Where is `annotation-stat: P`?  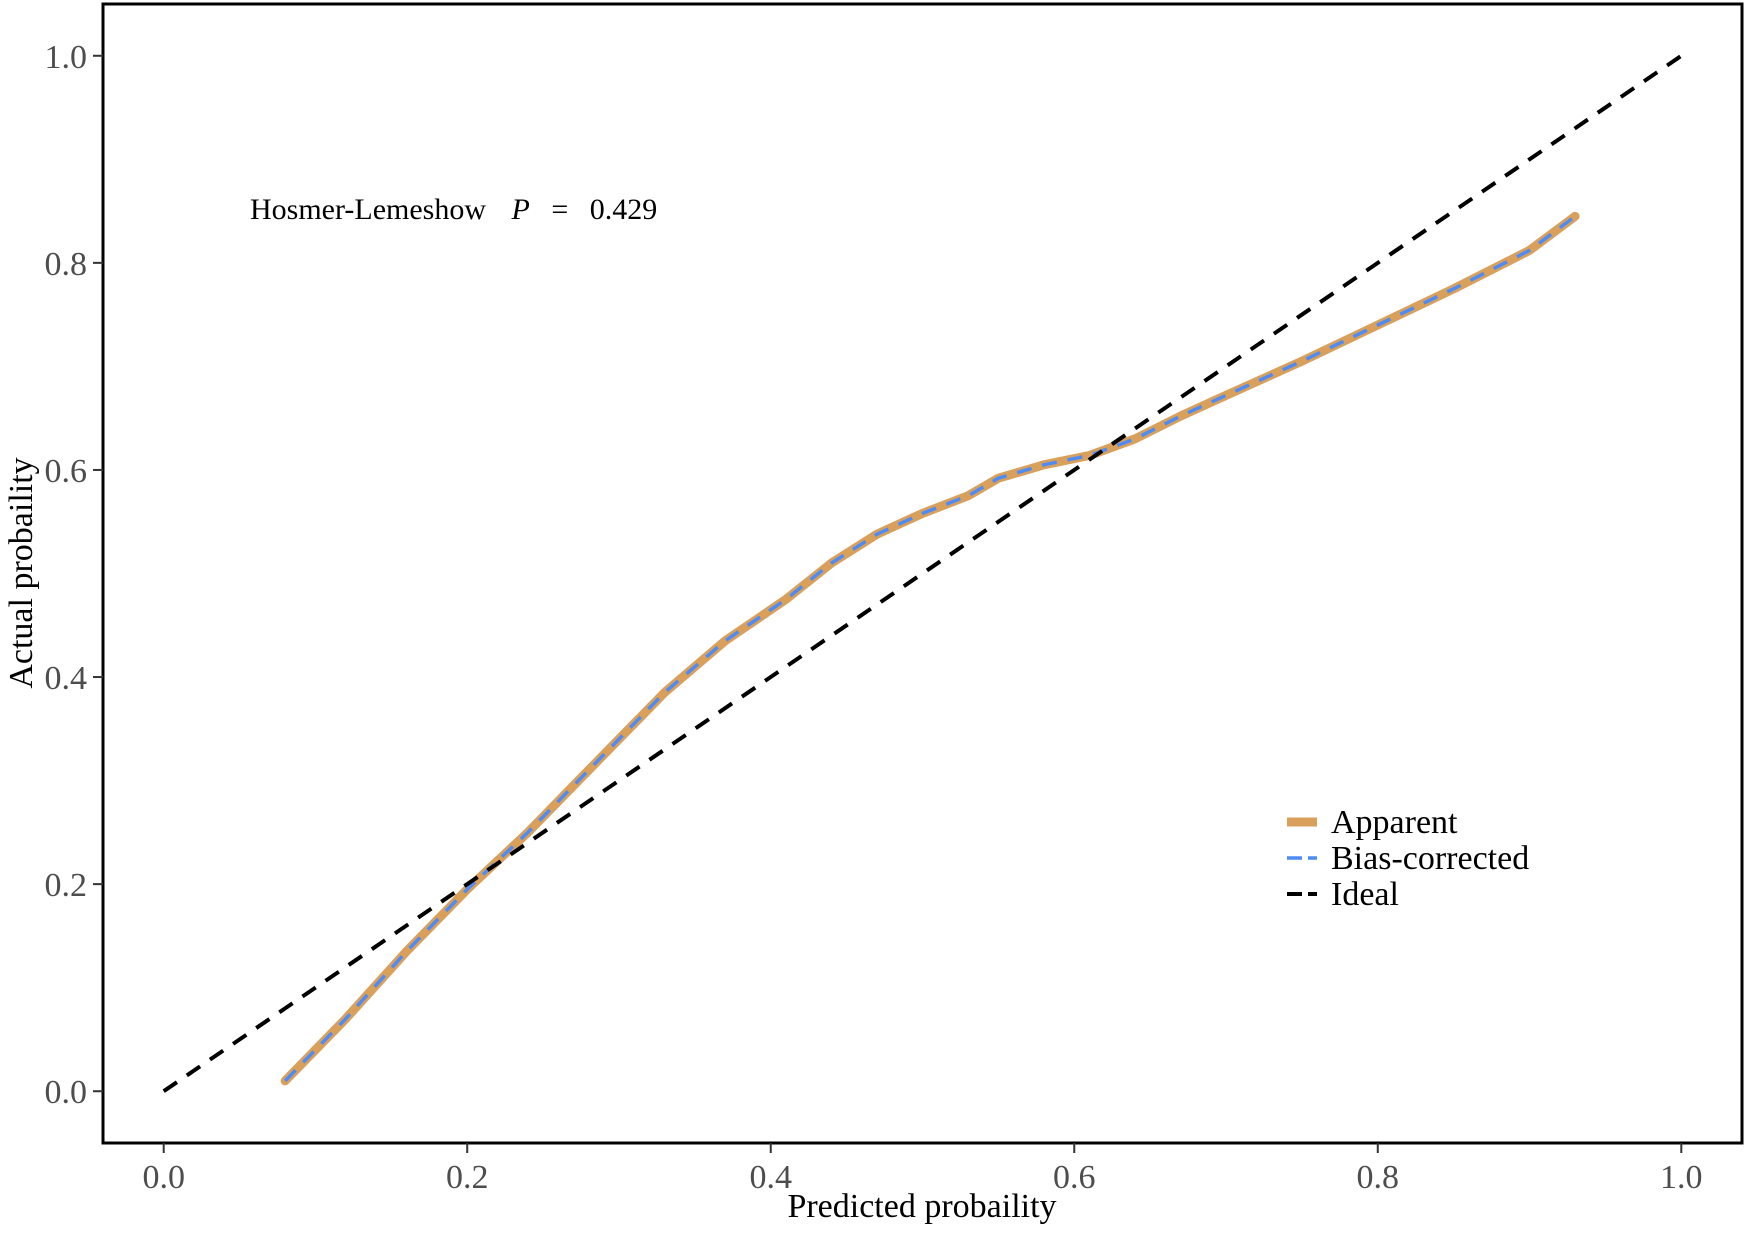 annotation-stat: P is located at coordinates (520, 209).